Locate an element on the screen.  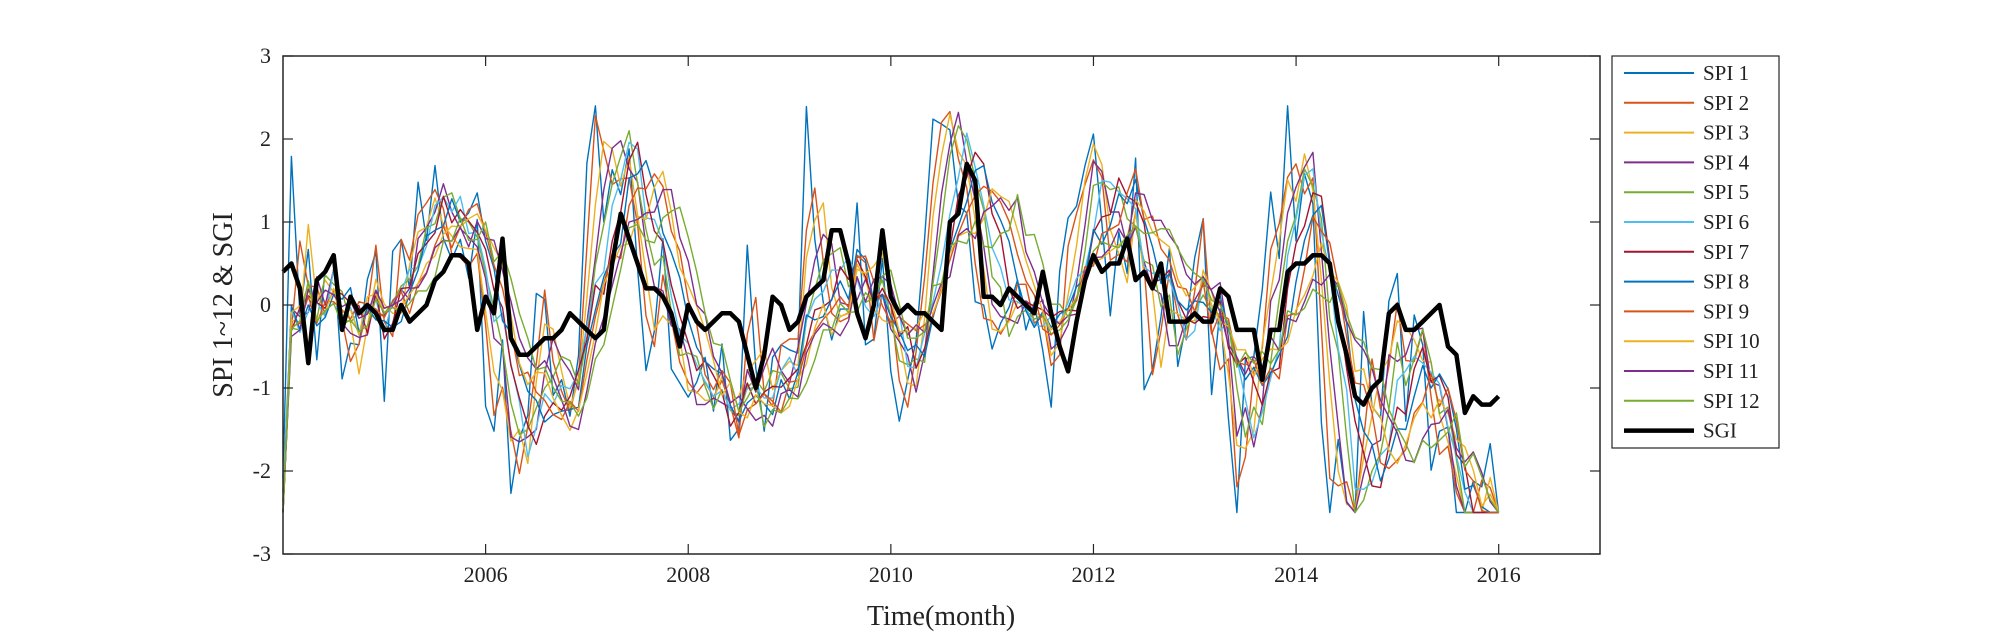
y-tick-label: 3 is located at coordinates (265, 55).